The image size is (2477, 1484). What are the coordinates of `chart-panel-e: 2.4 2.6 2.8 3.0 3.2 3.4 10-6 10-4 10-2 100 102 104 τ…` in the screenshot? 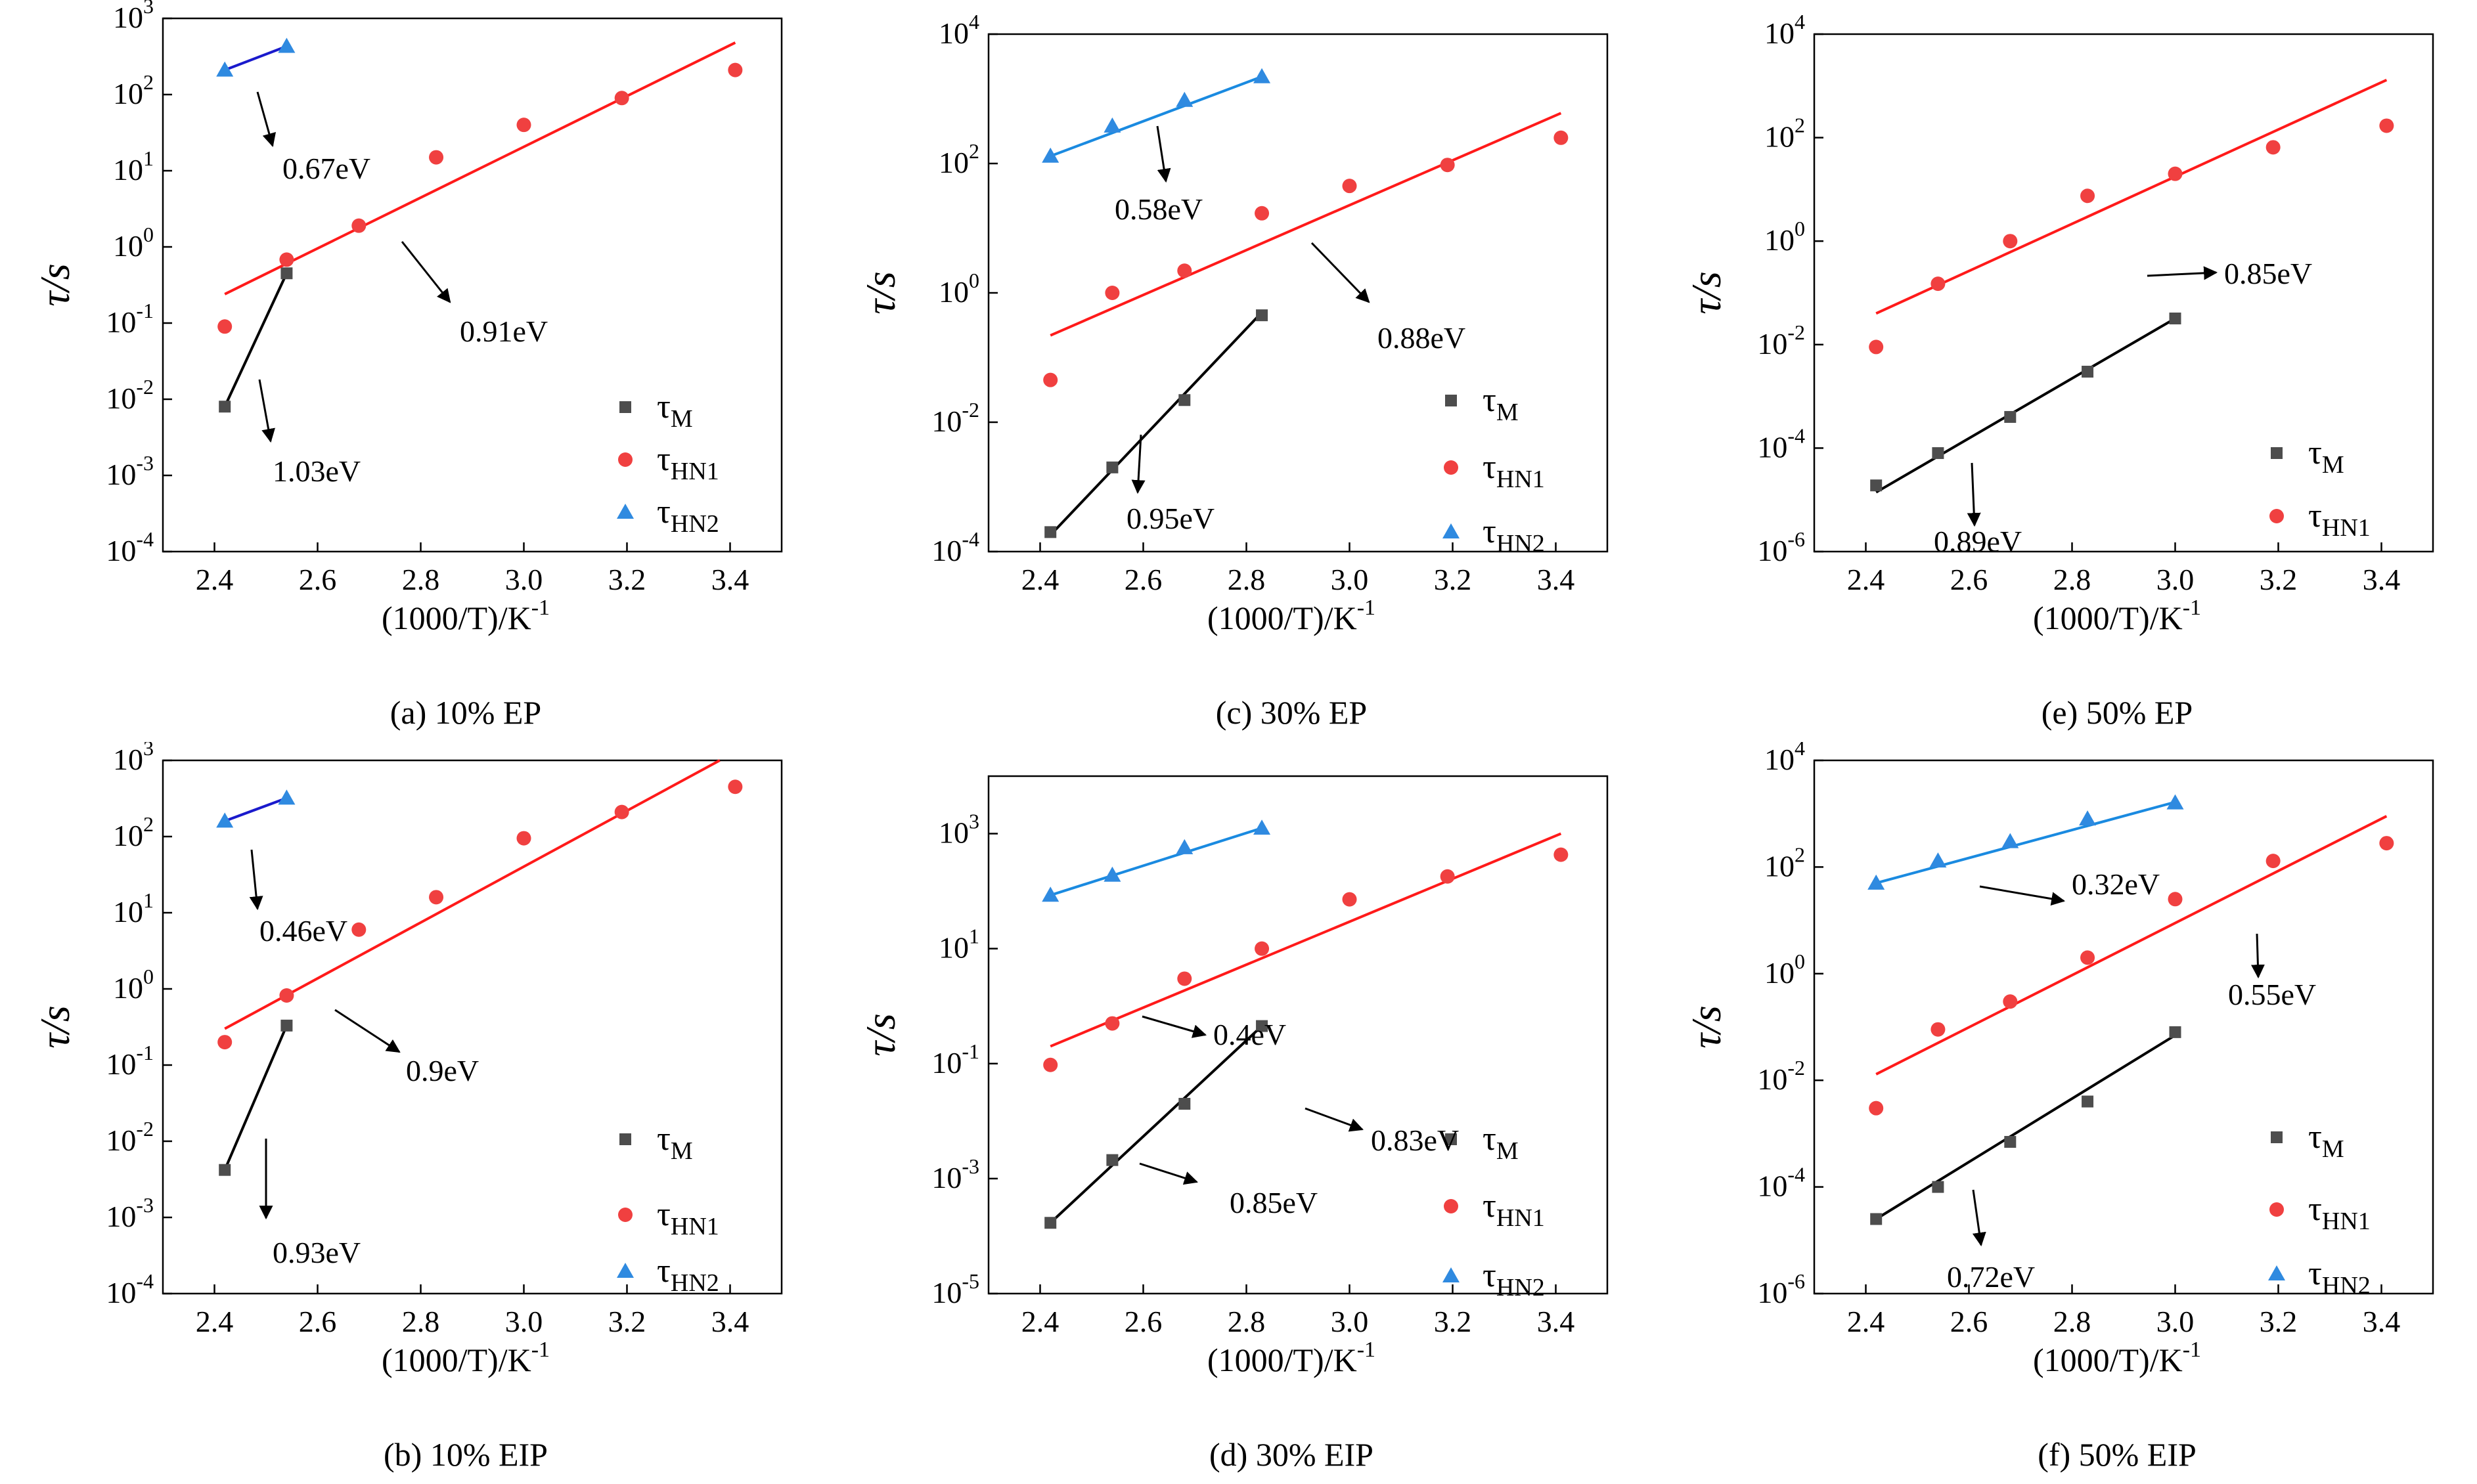 It's located at (2058, 370).